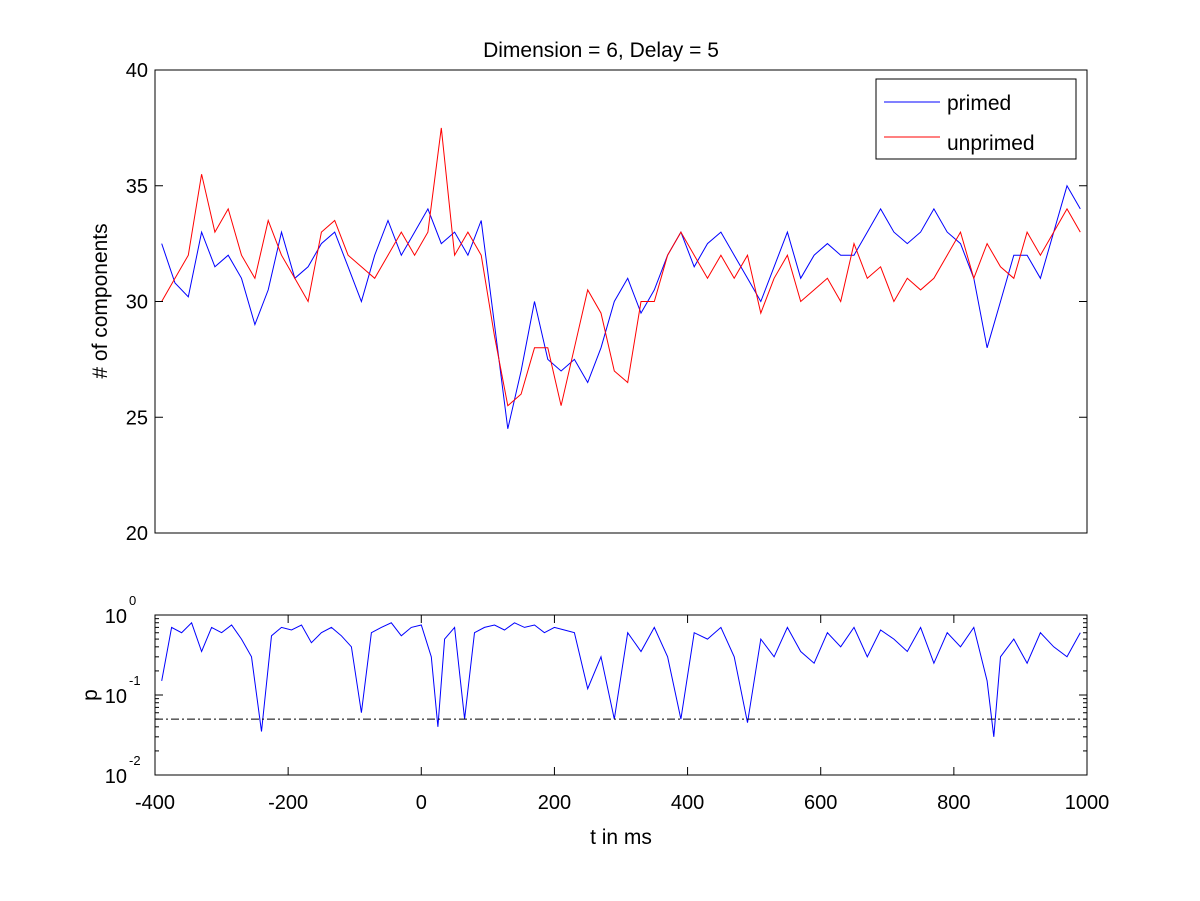 The image size is (1200, 901). Describe the element at coordinates (1087, 803) in the screenshot. I see `bottom-x-tick-label: 1000` at that location.